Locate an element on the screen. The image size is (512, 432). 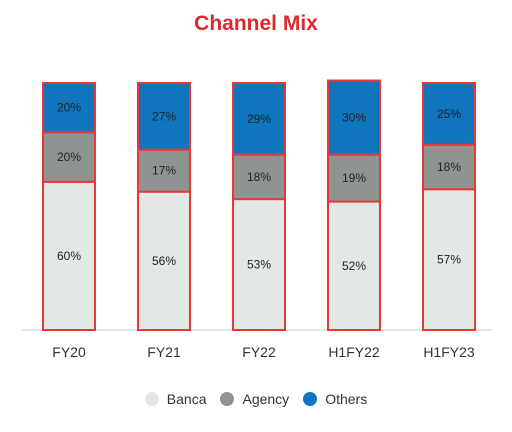
bar-segment-agency-fy20 is located at coordinates (69, 157).